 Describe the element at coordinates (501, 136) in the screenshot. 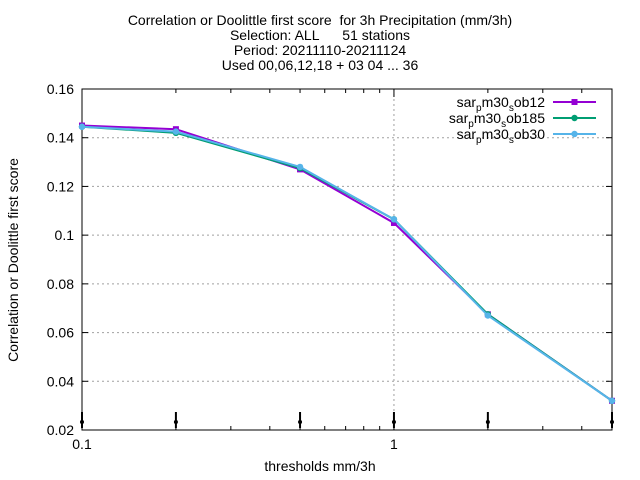

I see `legend-label-ob30: sarpm30sob30` at that location.